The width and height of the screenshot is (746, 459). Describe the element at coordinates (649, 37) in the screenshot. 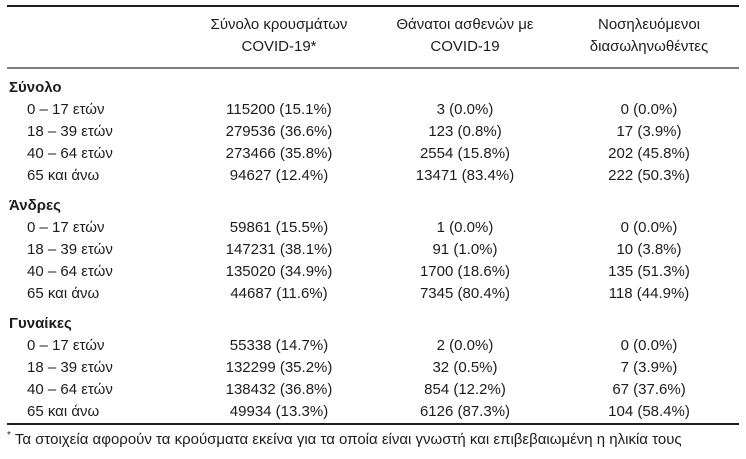

I see `header-intubated: Νοσηλευόμενοι διασωληνωθέντες` at that location.